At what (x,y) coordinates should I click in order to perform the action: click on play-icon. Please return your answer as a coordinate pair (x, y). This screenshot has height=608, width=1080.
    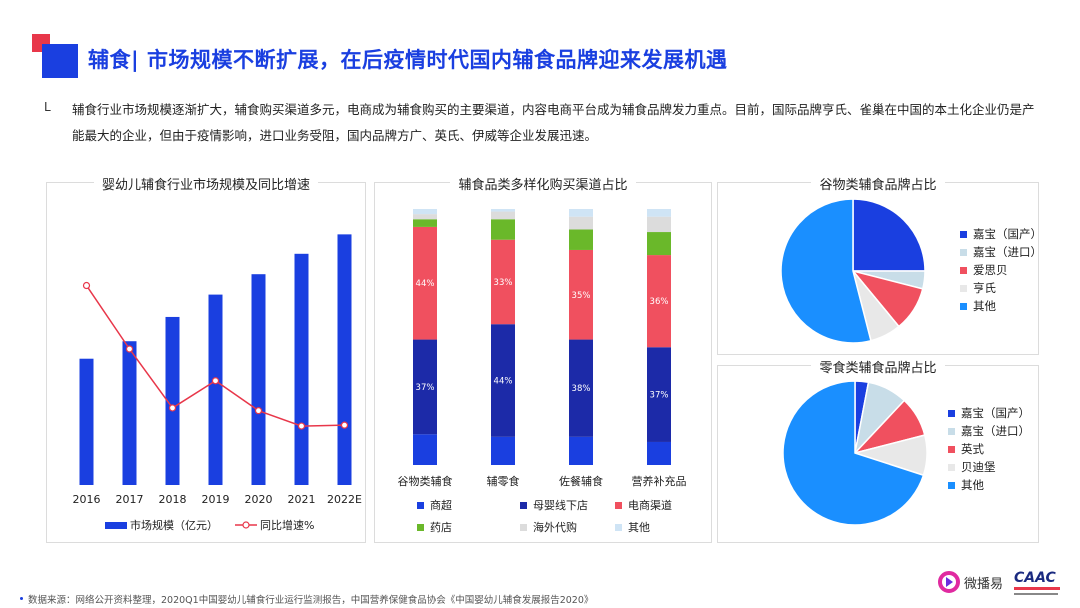
    Looking at the image, I should click on (949, 582).